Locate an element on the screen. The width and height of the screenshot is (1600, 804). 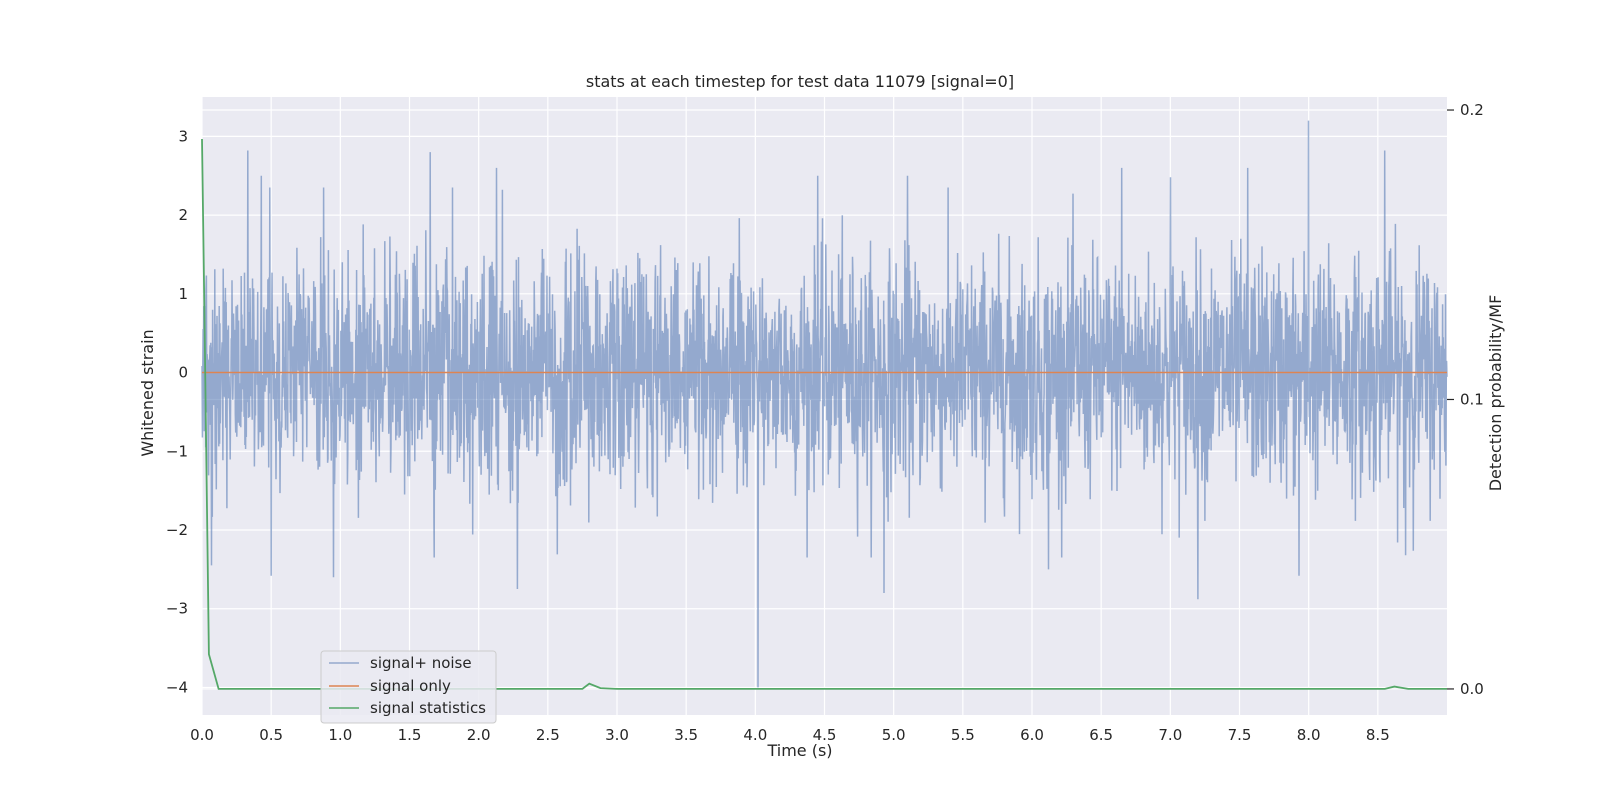
x-tick-label: 3.0 is located at coordinates (617, 735).